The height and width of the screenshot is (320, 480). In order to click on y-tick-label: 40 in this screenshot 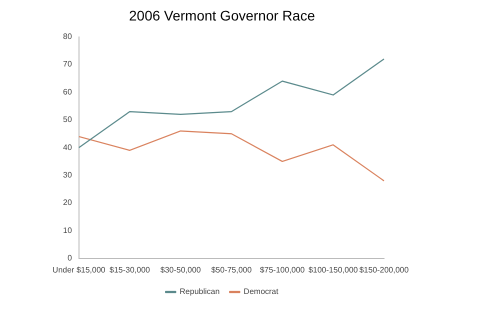, I will do `click(67, 147)`.